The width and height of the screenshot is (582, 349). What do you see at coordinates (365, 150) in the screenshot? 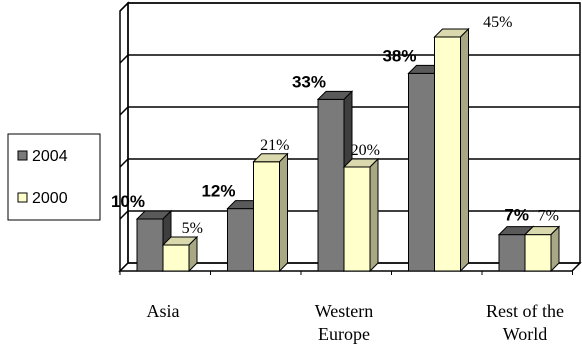
I see `value-label-2000-2: 20%` at bounding box center [365, 150].